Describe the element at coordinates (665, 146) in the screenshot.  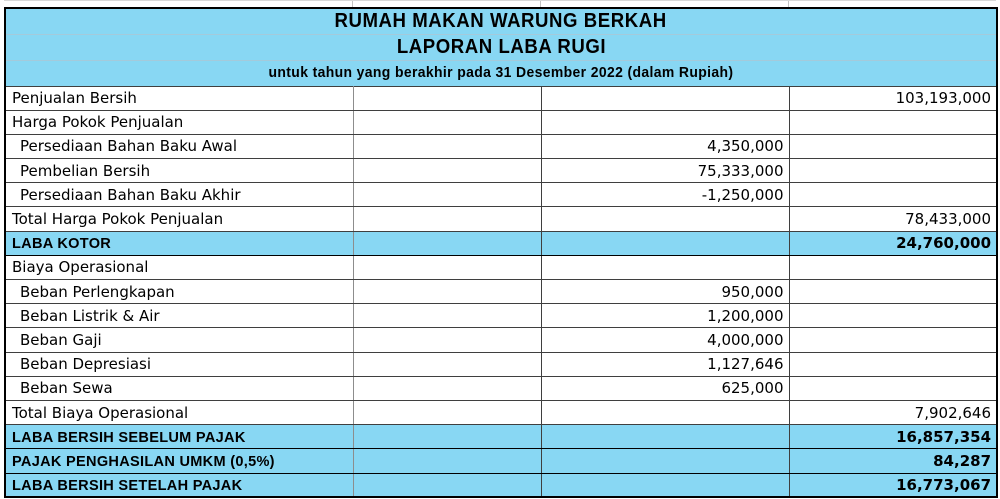
I see `amount-subtotal-cell: 4,350,000` at that location.